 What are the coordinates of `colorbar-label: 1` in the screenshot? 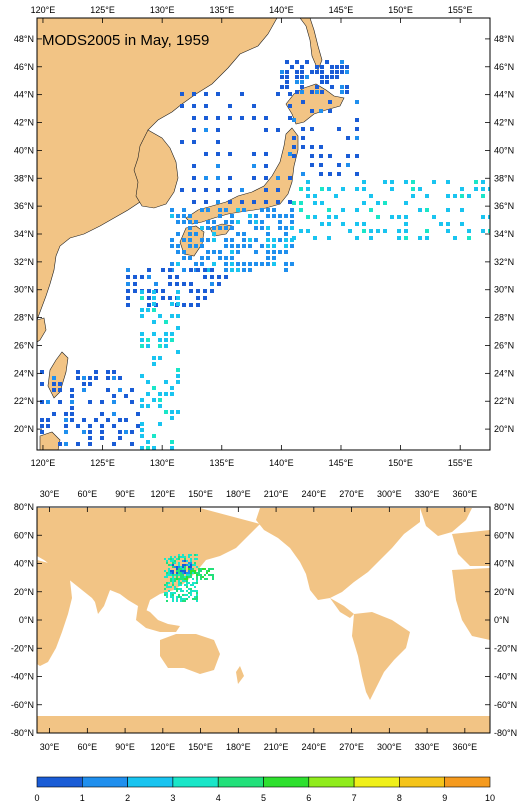 It's located at (82, 798).